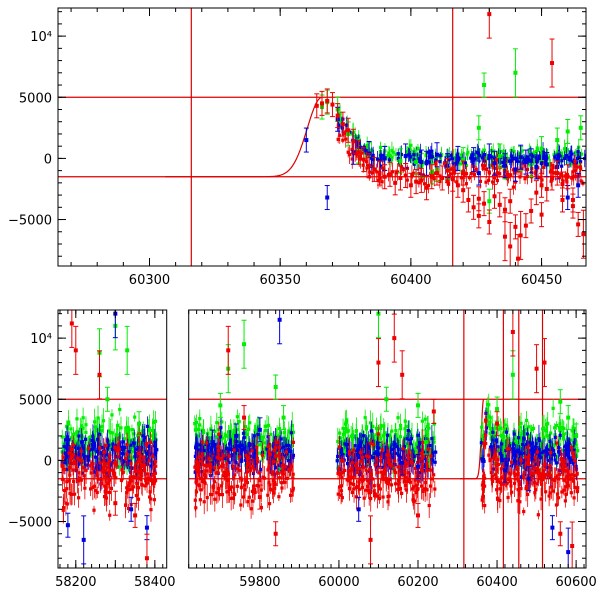 This screenshot has width=600, height=605. What do you see at coordinates (410, 280) in the screenshot?
I see `x-tick-label: 60400` at bounding box center [410, 280].